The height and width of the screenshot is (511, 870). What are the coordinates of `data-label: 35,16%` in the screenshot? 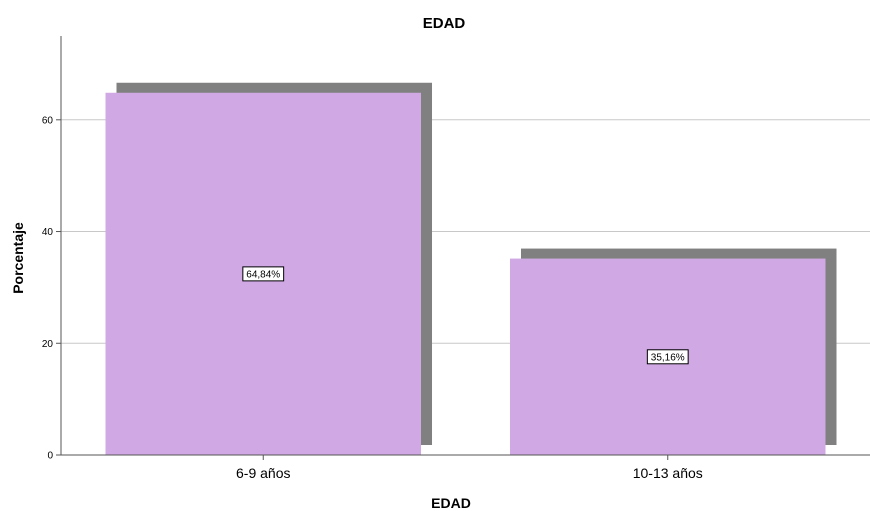 It's located at (668, 357).